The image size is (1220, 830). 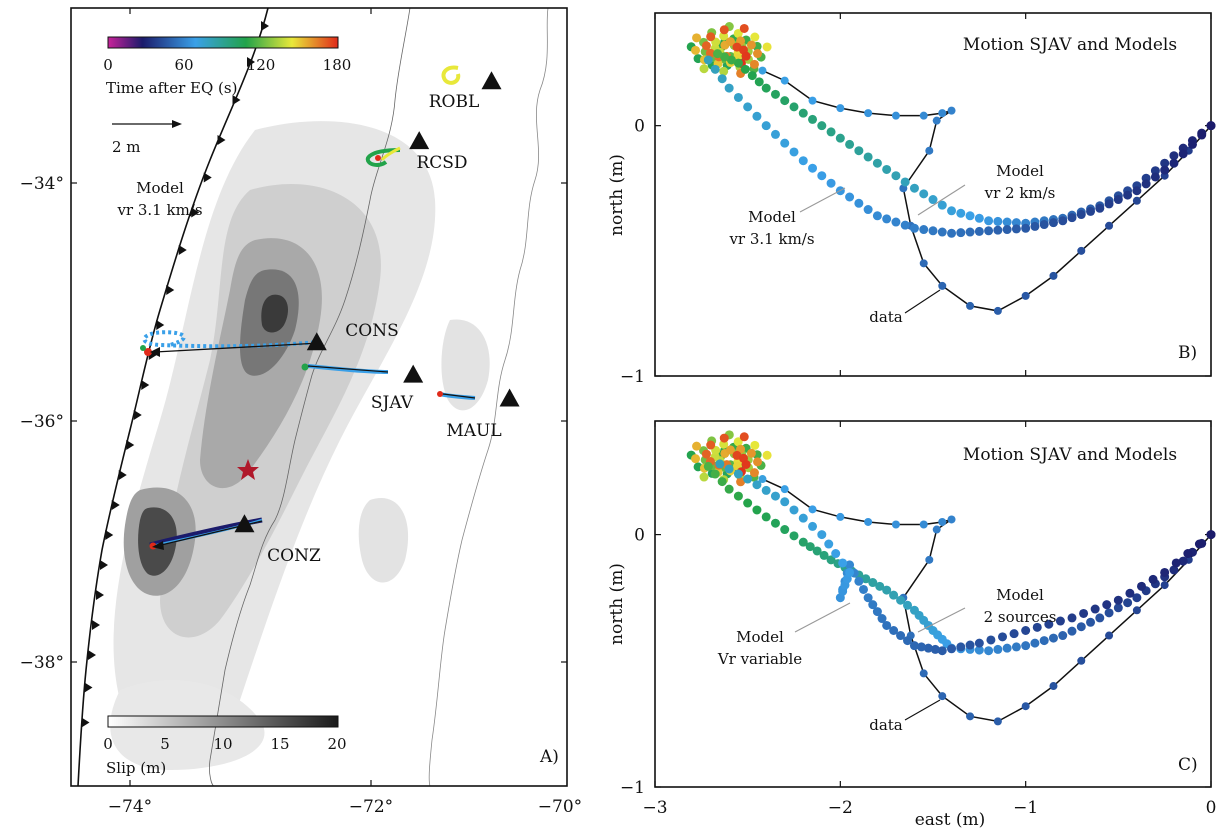 I want to click on panel-a-label: A), so click(x=549, y=757).